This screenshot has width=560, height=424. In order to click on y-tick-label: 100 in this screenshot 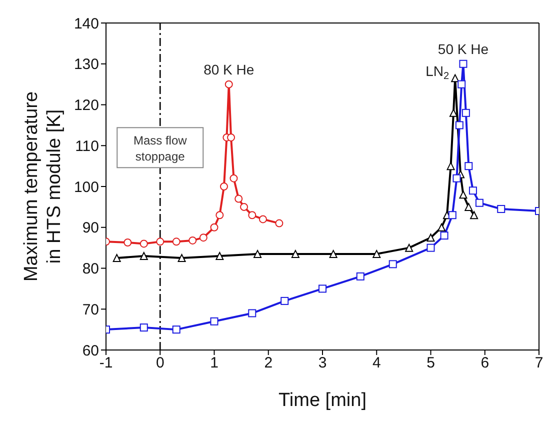, I will do `click(86, 187)`.